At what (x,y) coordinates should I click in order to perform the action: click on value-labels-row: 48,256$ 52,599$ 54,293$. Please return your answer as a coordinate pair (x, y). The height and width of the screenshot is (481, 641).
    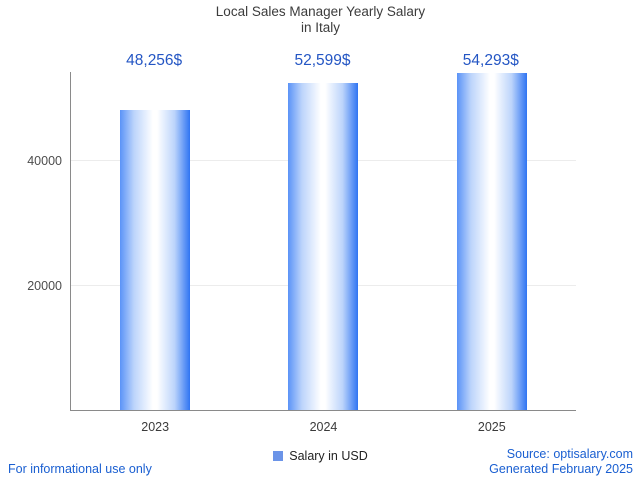
    Looking at the image, I should click on (322, 62).